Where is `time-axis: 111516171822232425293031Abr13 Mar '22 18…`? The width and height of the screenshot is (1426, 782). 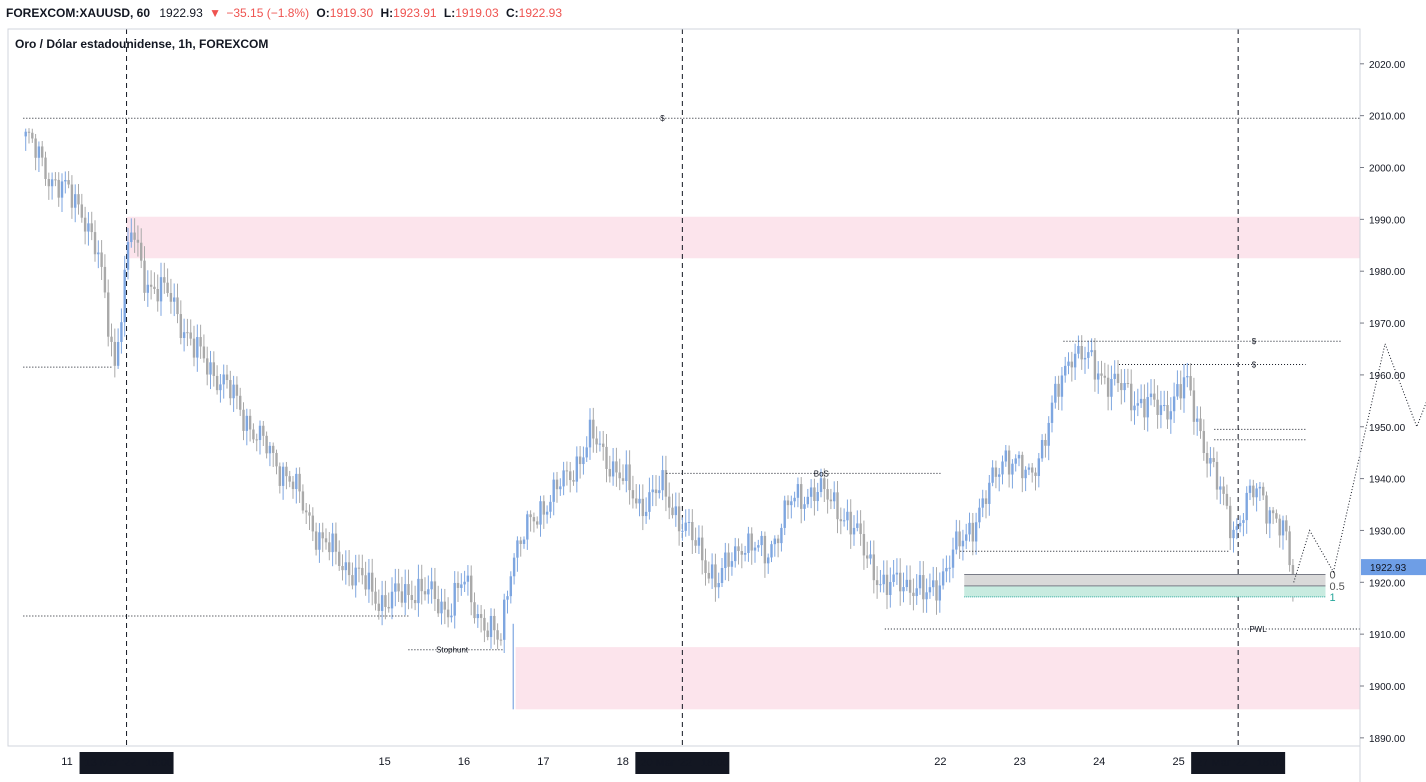
time-axis: 111516171822232425293031Abr13 Mar '22 18… is located at coordinates (743, 763).